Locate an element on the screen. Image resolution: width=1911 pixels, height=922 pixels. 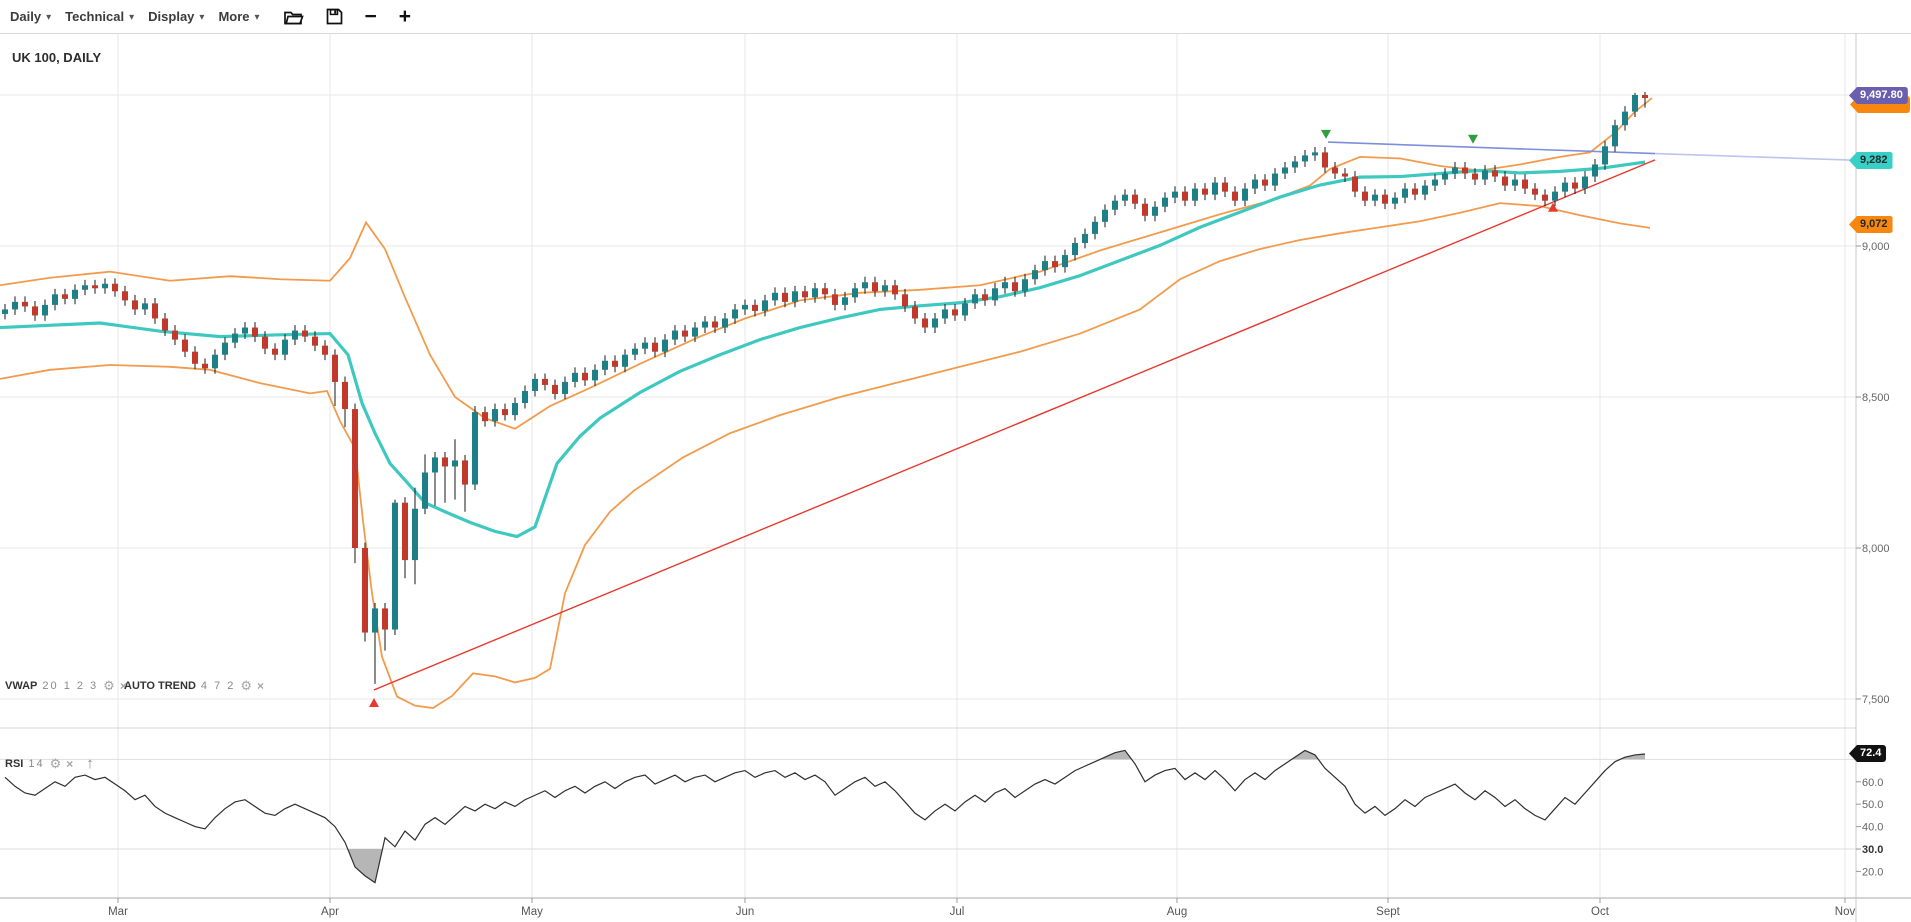
price-tick-label: 8,000 is located at coordinates (1876, 549).